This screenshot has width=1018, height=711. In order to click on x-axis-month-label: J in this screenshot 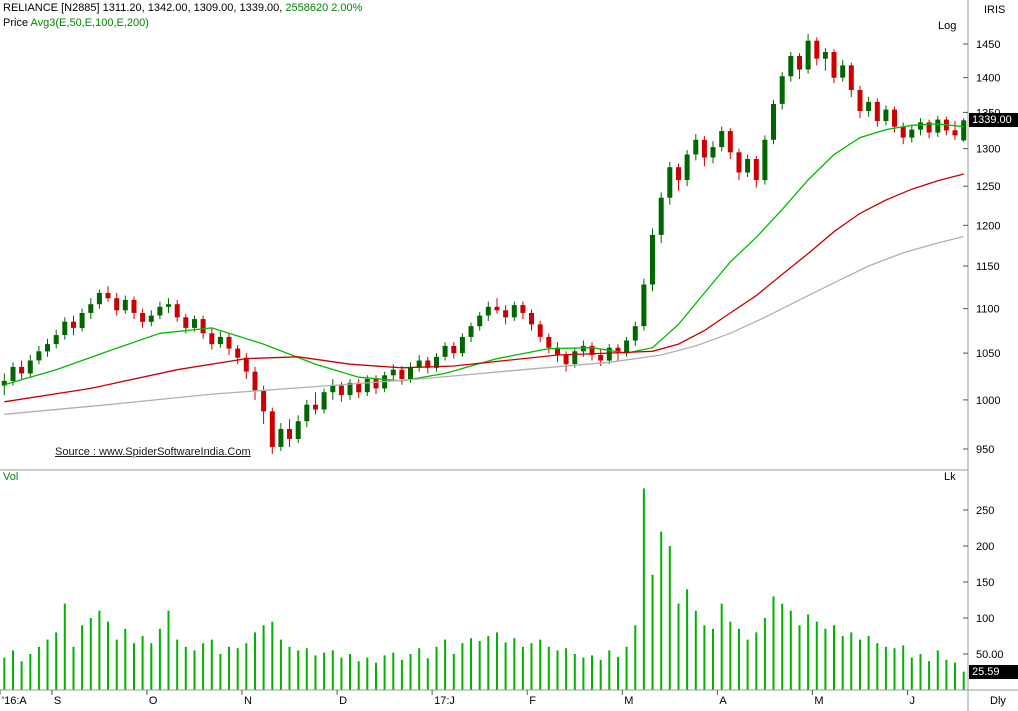, I will do `click(913, 701)`.